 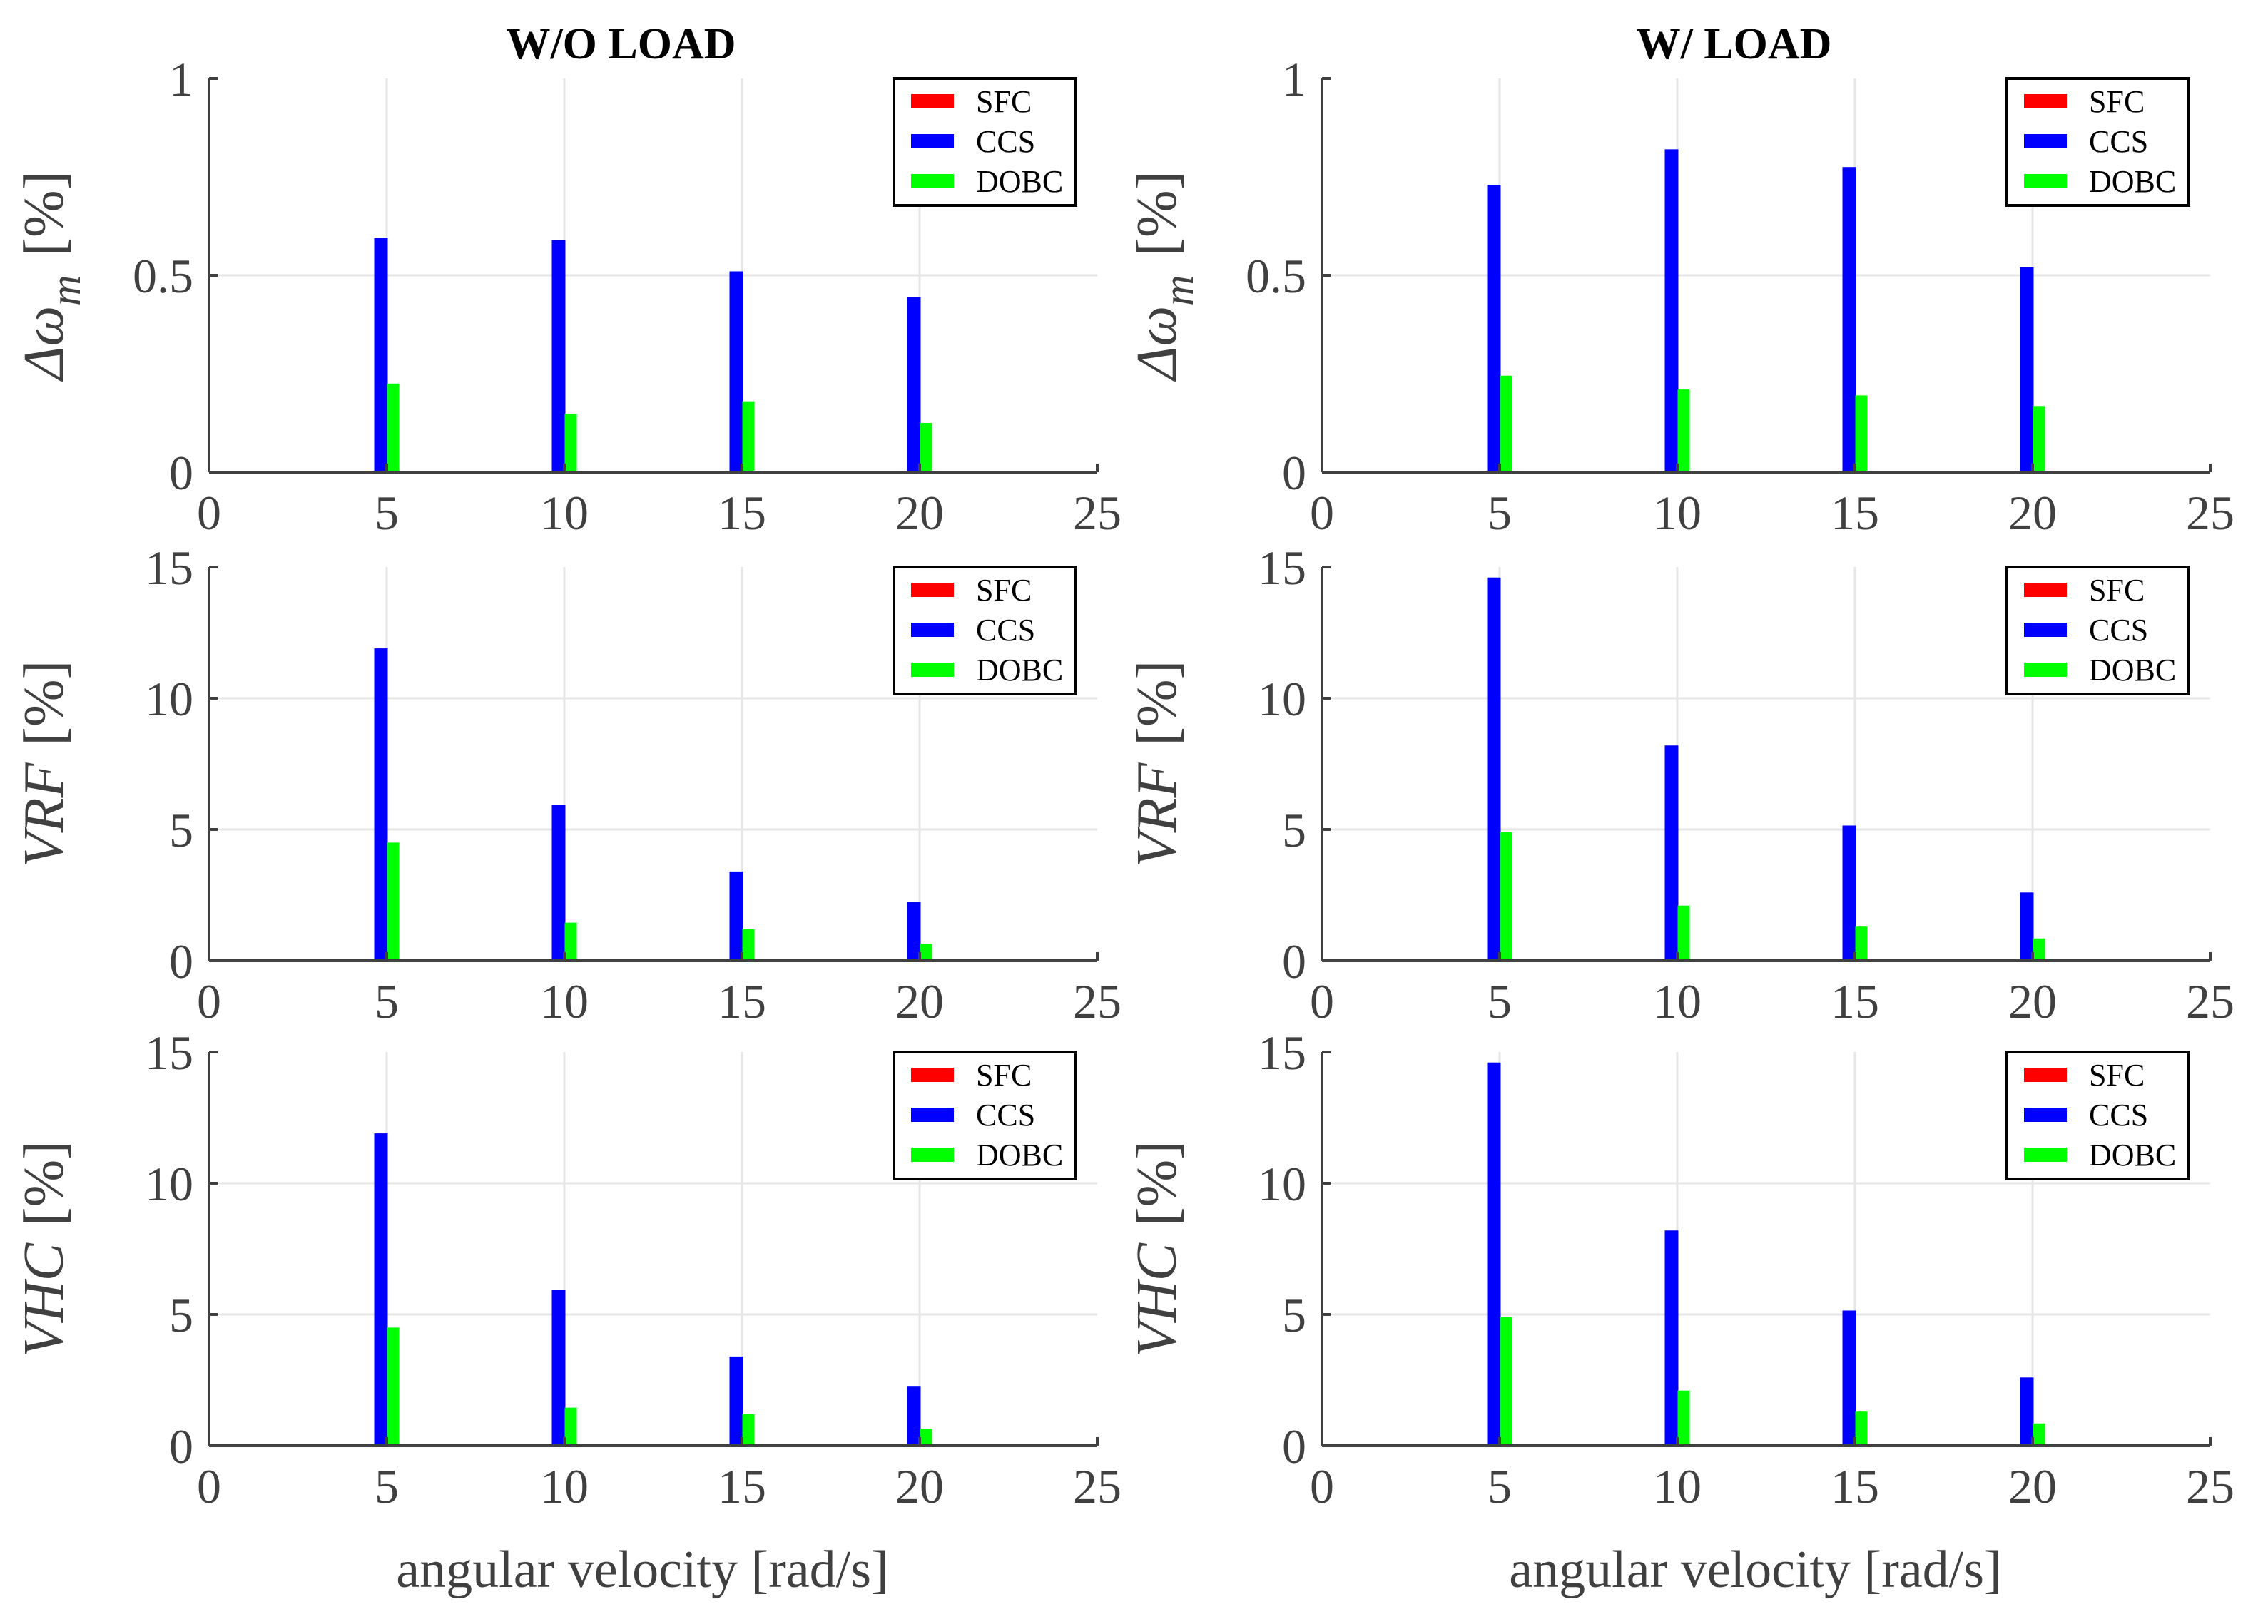 I want to click on chart-panel-4: 0 5 10 15 20 25 0 5 10 15 VRF [%] SFC CCS DOBC, so click(x=1680, y=784).